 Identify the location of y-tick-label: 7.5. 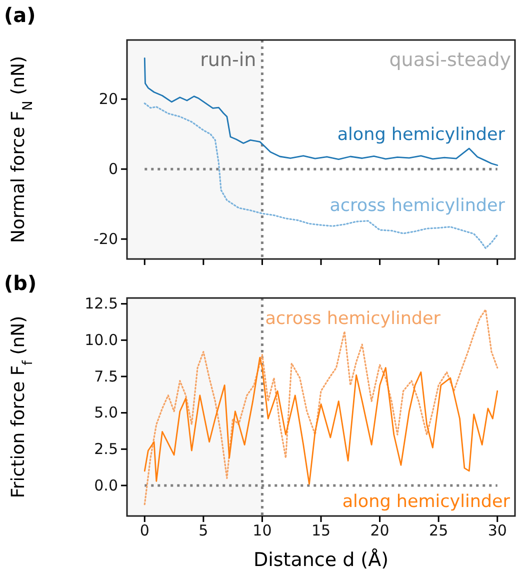
(106, 376).